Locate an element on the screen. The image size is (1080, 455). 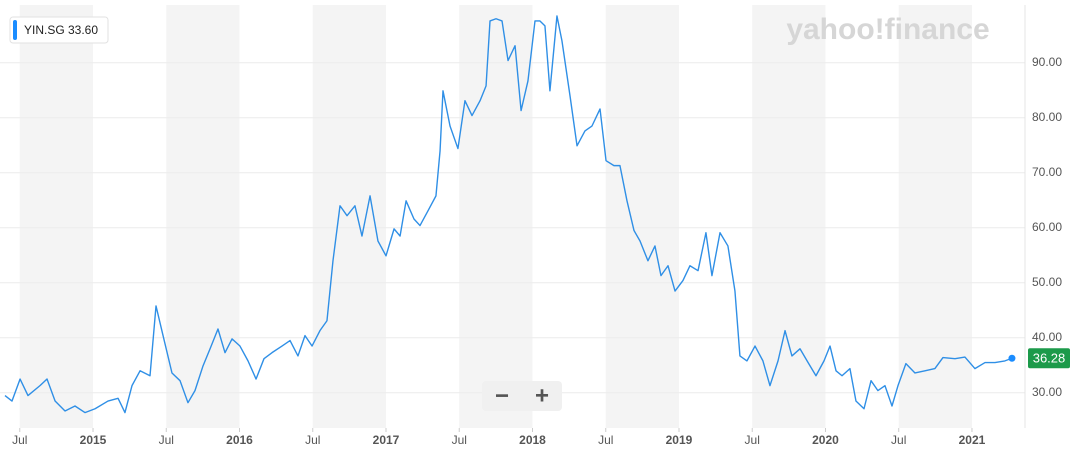
zoom-controls: − + is located at coordinates (522, 396).